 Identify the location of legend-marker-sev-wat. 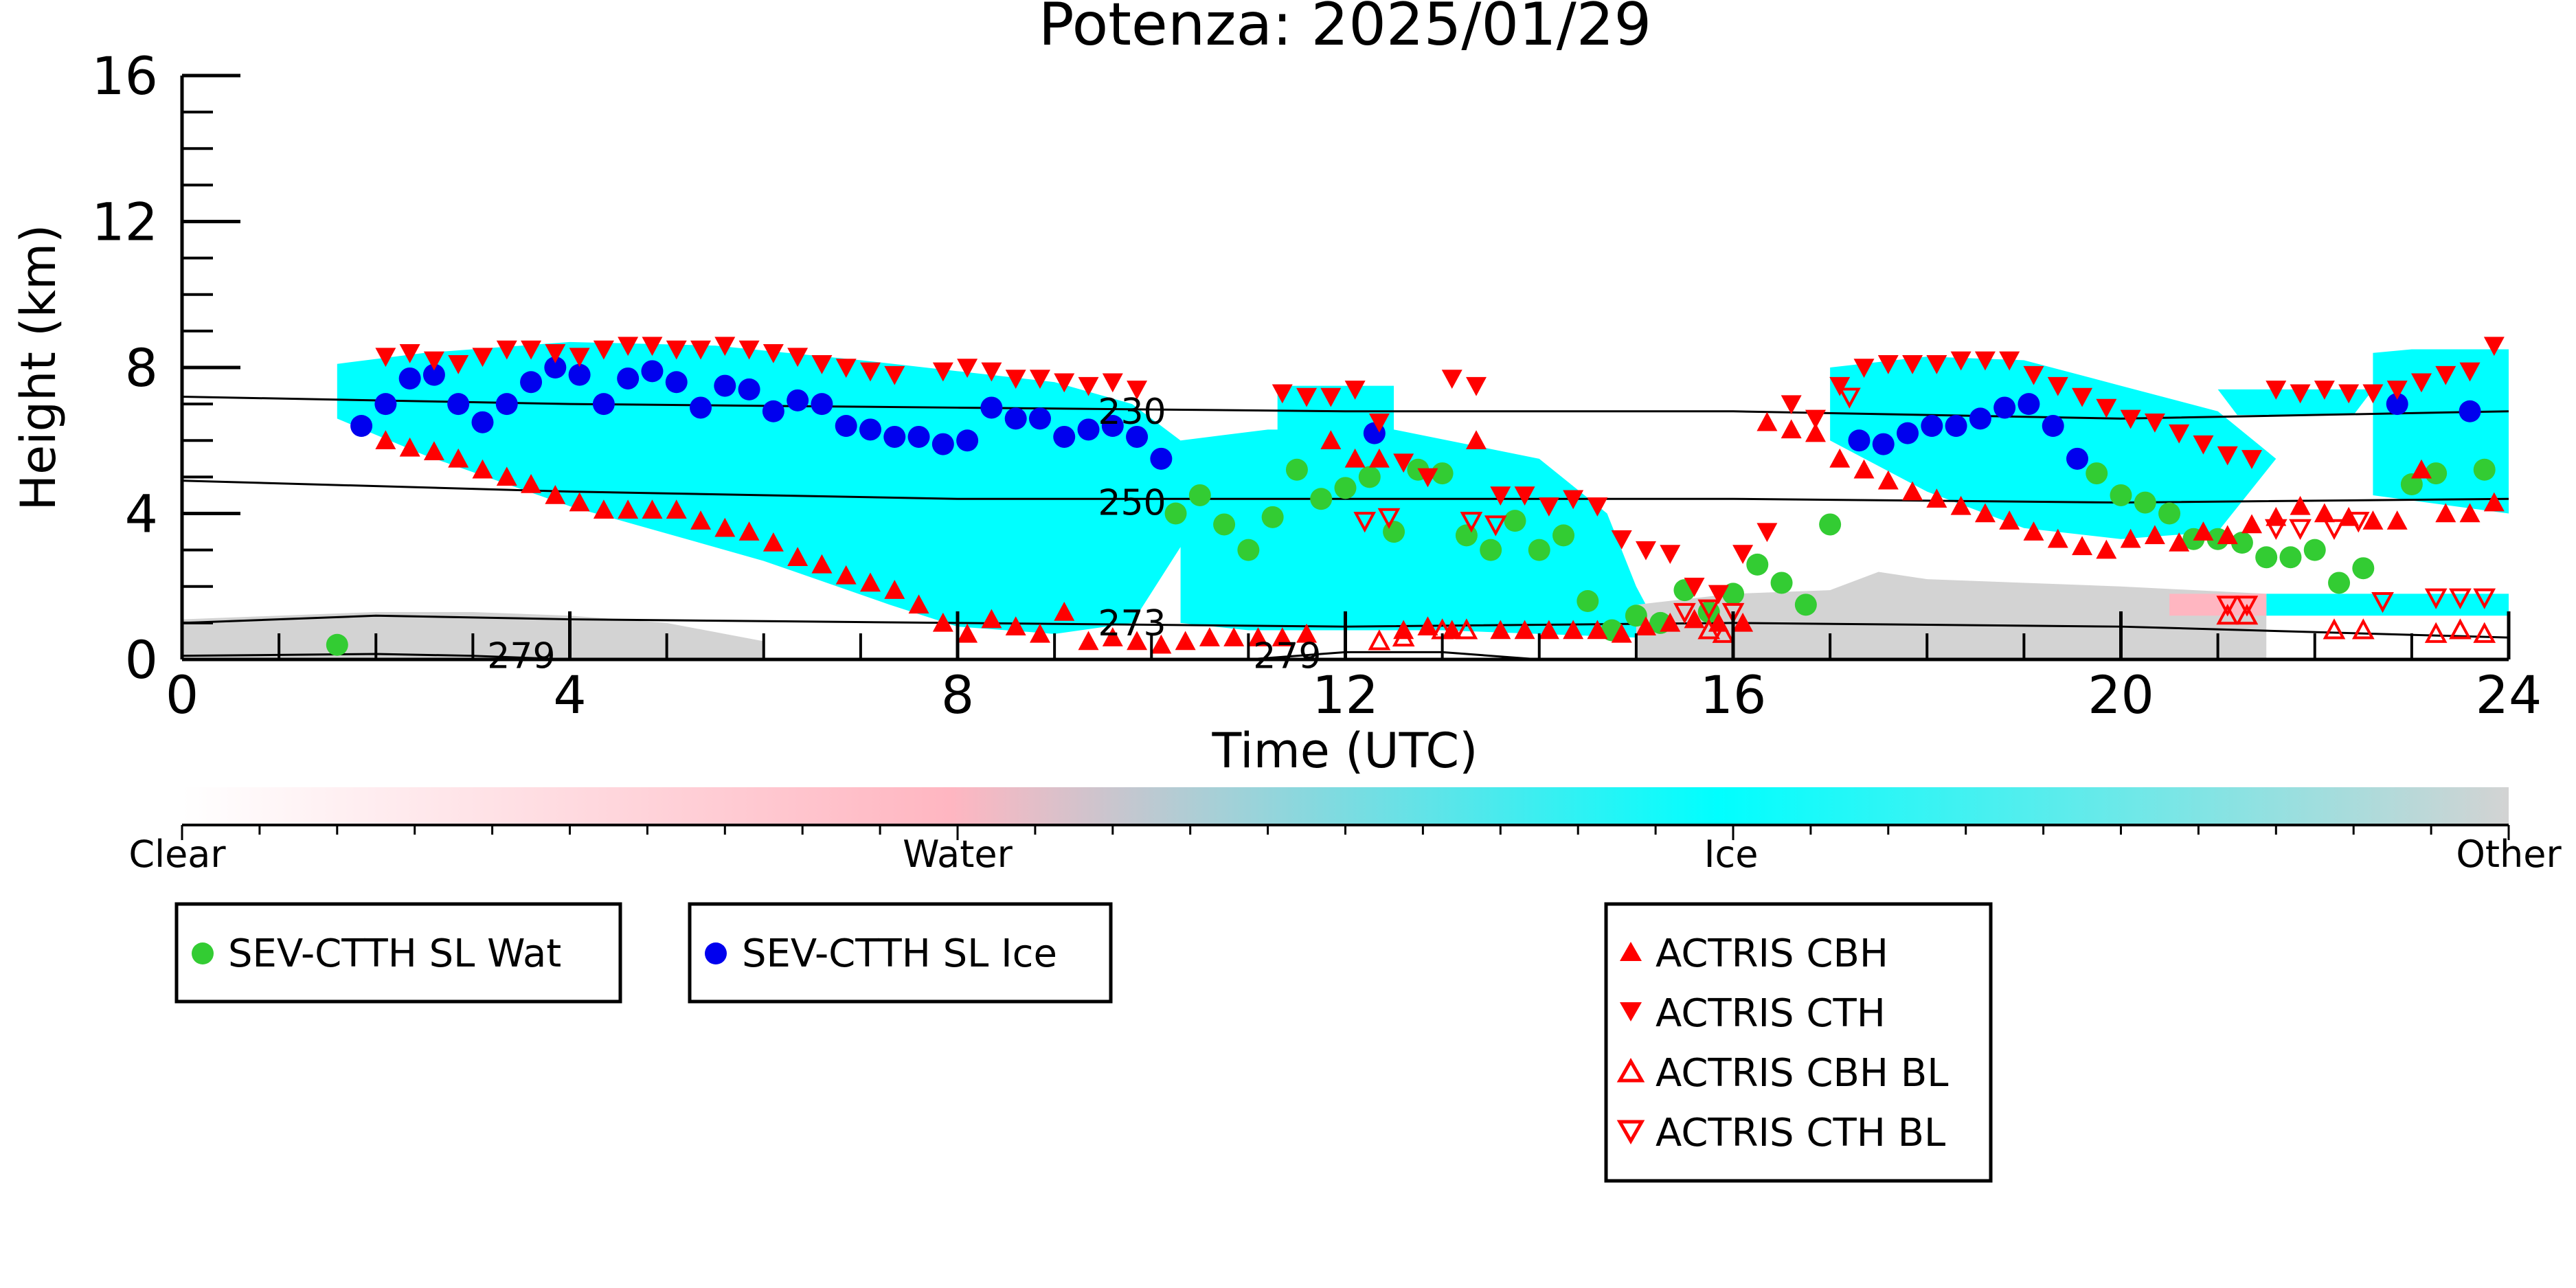
(203, 953).